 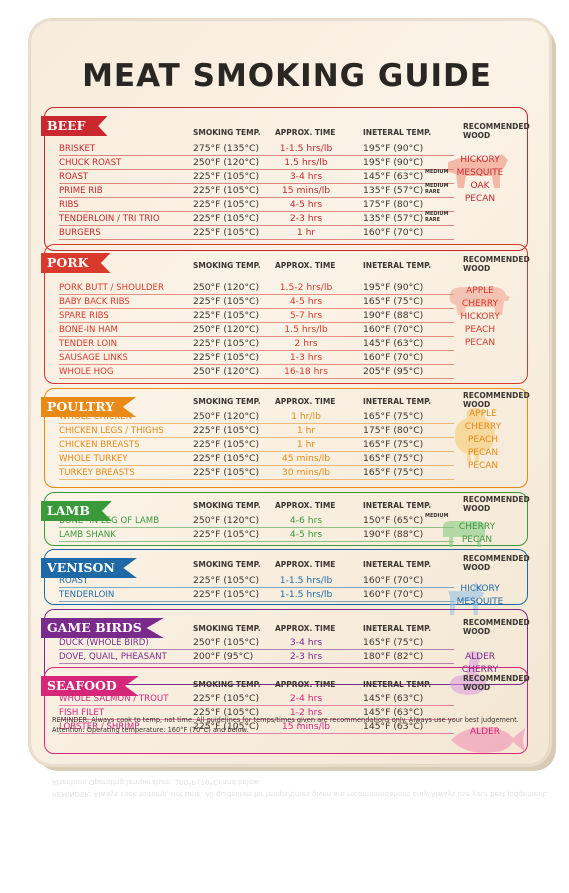 What do you see at coordinates (80, 233) in the screenshot?
I see `meat-cut: BURGERS` at bounding box center [80, 233].